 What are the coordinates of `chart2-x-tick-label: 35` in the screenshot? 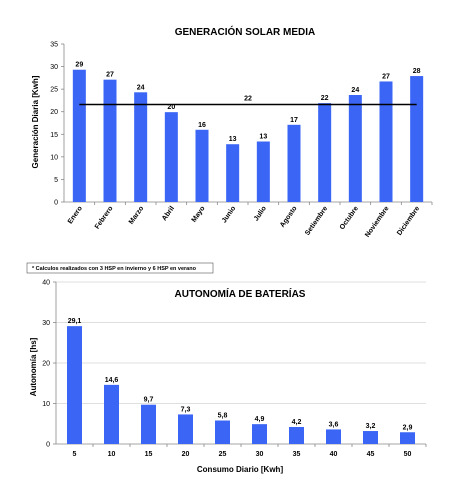 It's located at (297, 454).